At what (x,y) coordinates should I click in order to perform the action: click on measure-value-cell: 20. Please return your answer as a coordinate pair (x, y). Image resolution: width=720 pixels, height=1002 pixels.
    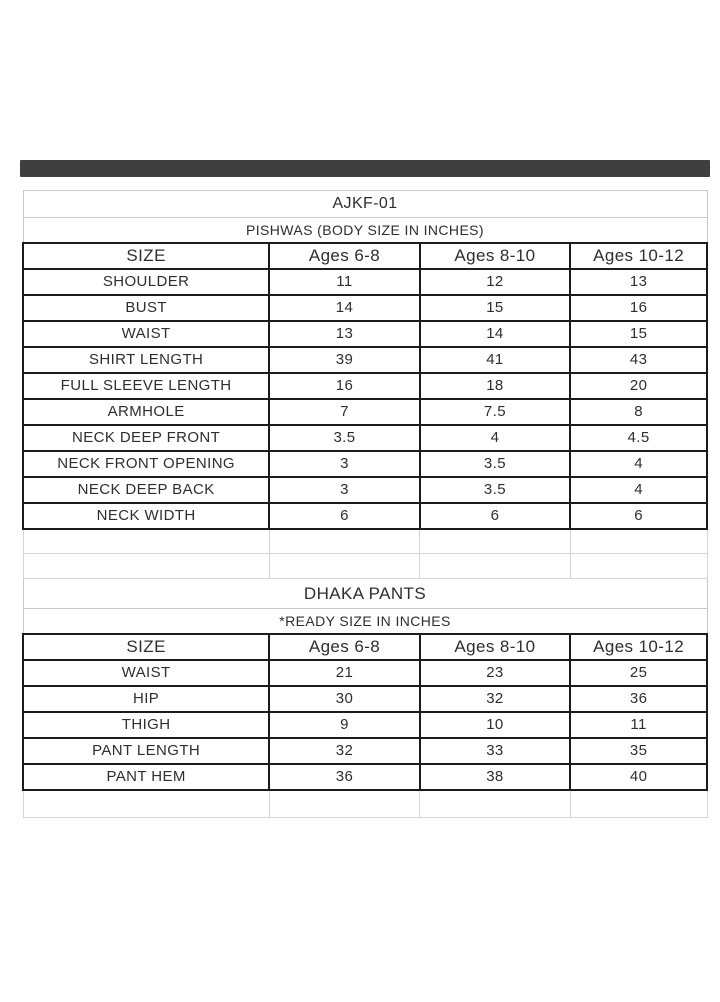
    Looking at the image, I should click on (638, 385).